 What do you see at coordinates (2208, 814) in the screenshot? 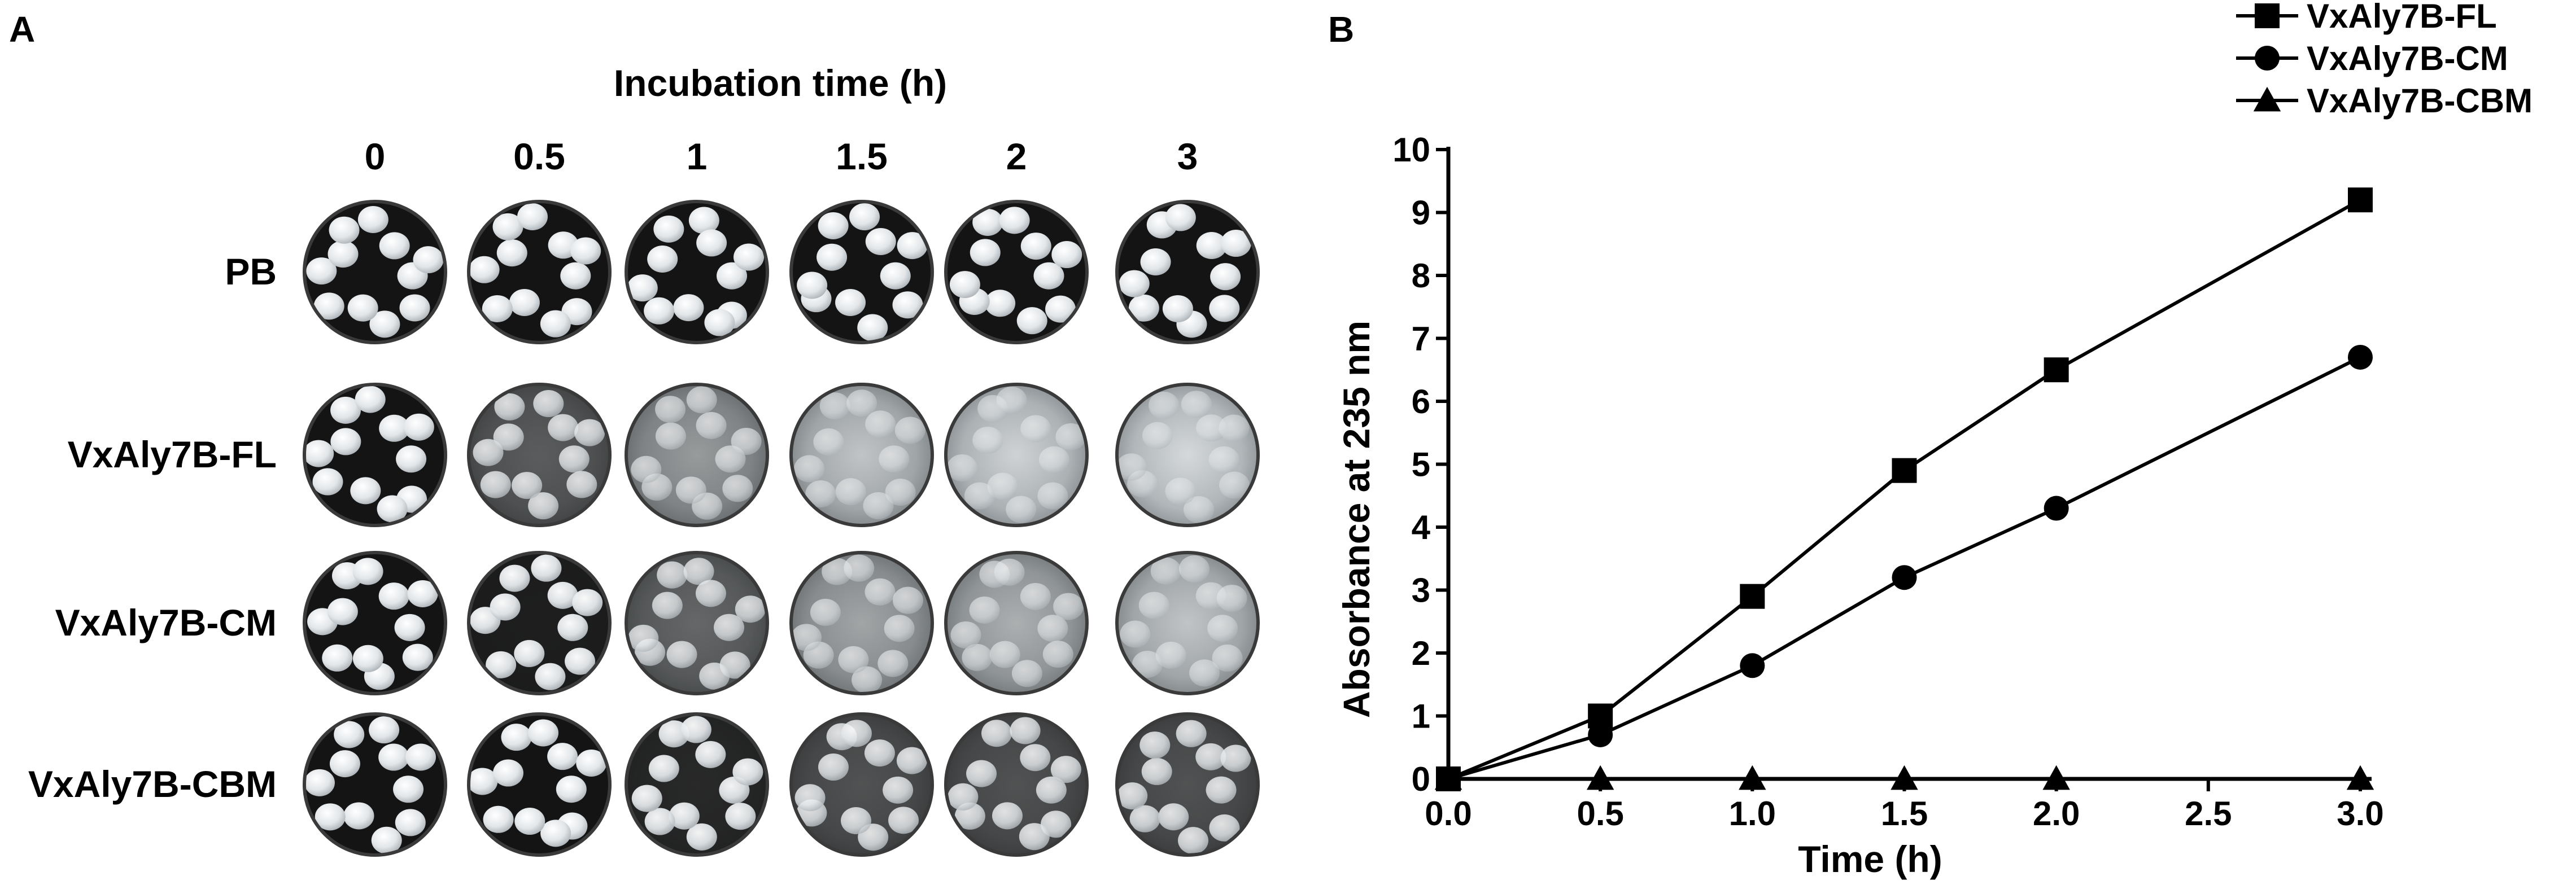
I see `x-tick-label: 2.5` at bounding box center [2208, 814].